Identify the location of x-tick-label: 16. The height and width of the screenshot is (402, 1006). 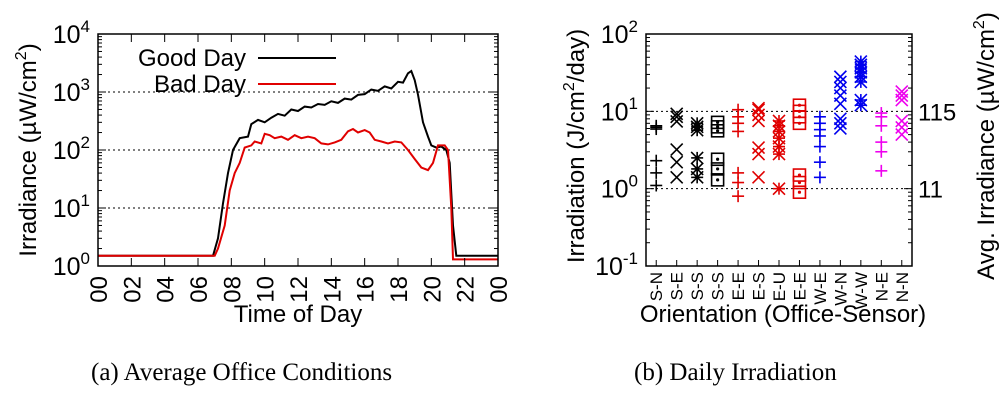
(366, 289).